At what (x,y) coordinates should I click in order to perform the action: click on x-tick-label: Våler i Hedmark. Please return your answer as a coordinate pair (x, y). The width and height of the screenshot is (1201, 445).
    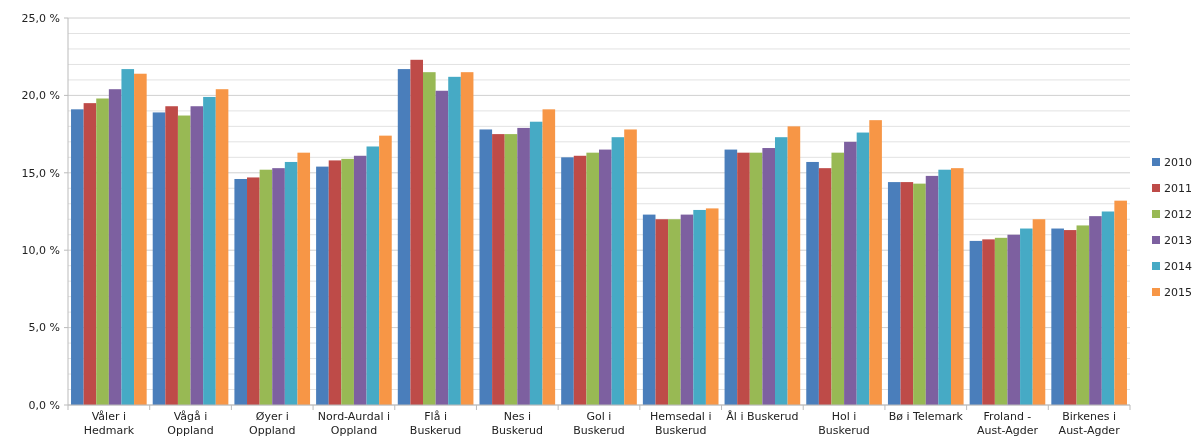
    Looking at the image, I should click on (109, 423).